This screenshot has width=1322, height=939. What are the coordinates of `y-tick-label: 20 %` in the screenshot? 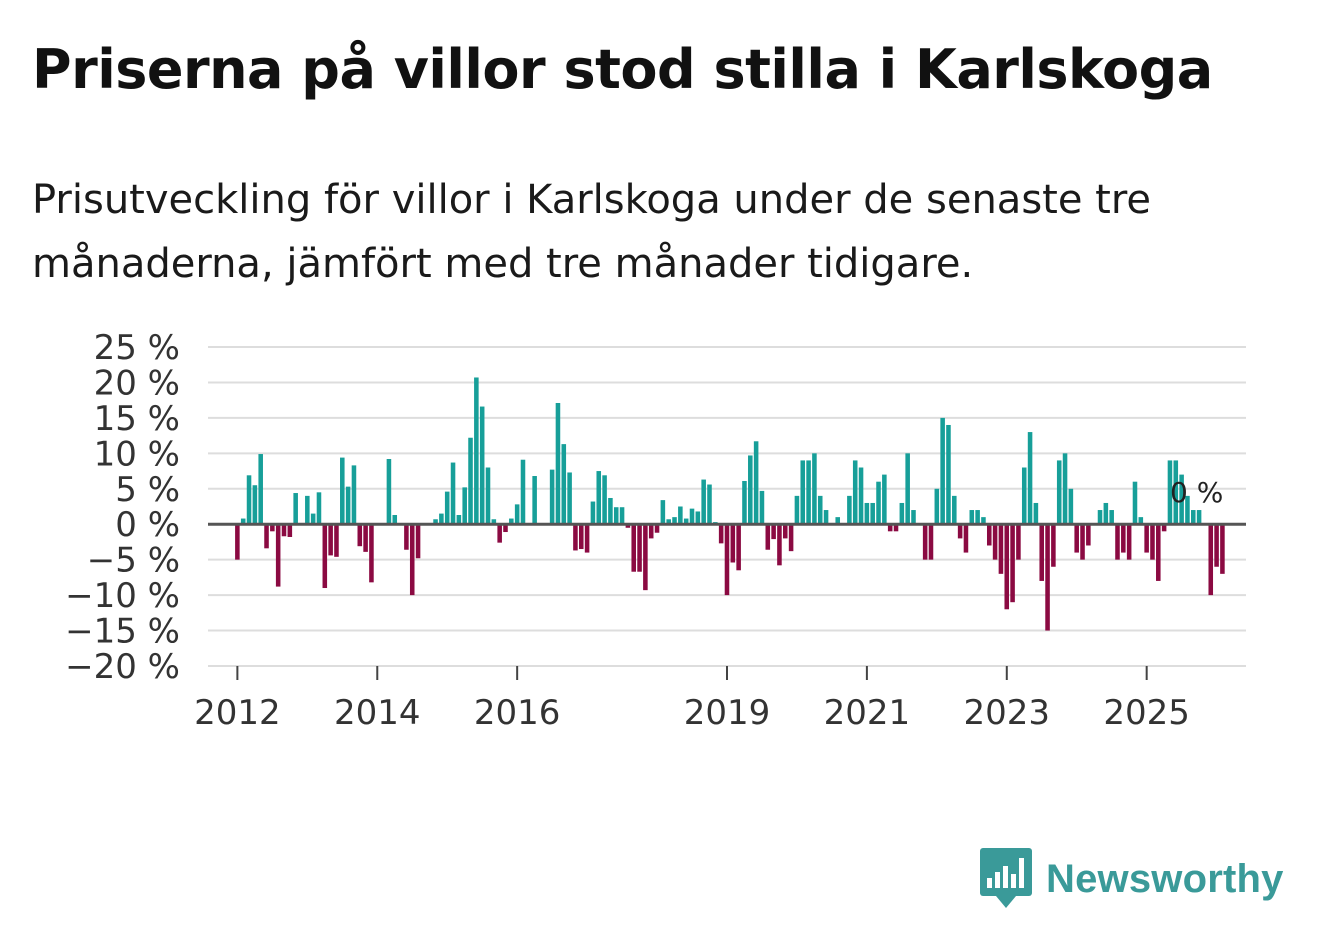 It's located at (137, 383).